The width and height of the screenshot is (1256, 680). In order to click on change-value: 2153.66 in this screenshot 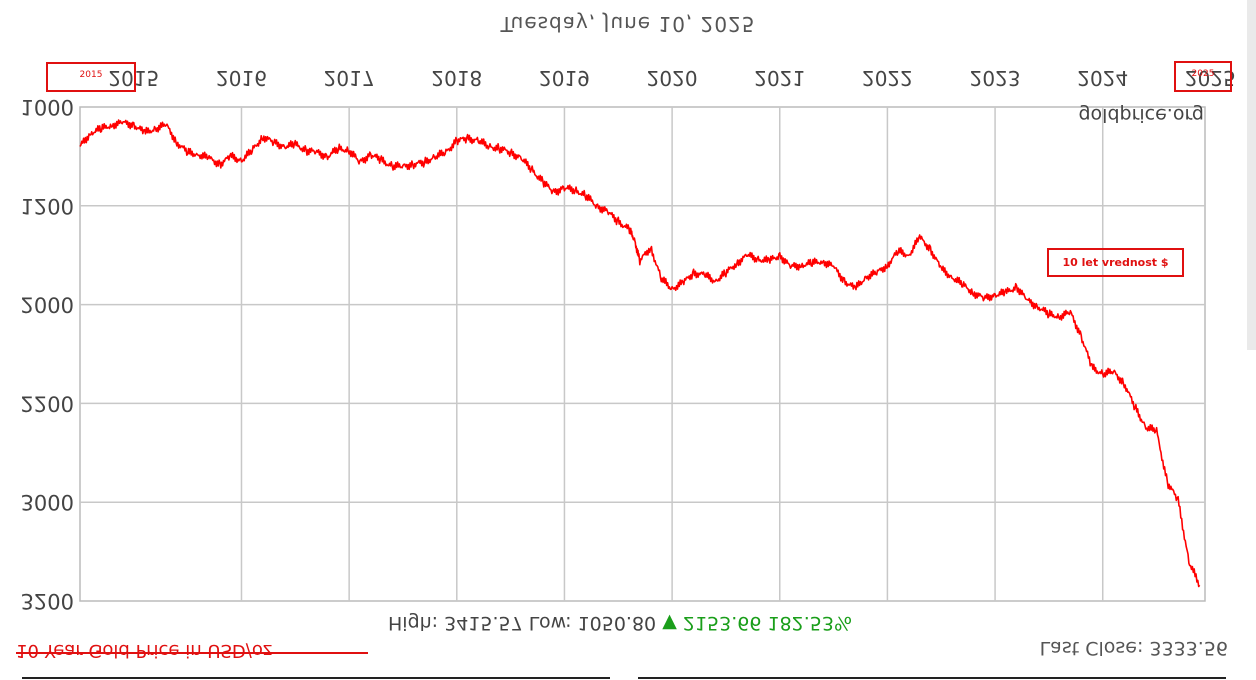, I will do `click(722, 623)`.